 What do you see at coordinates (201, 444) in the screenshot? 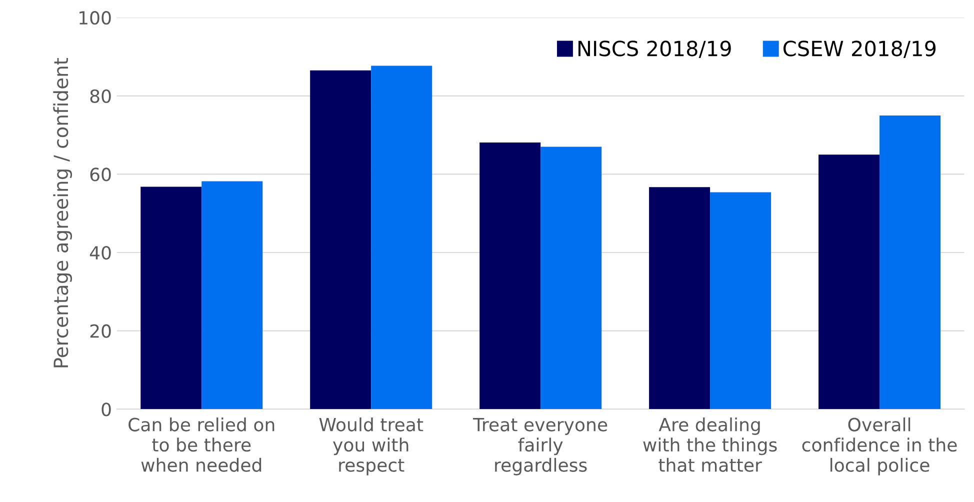
I see `x-tick-label: Can be relied on to be there when needed` at bounding box center [201, 444].